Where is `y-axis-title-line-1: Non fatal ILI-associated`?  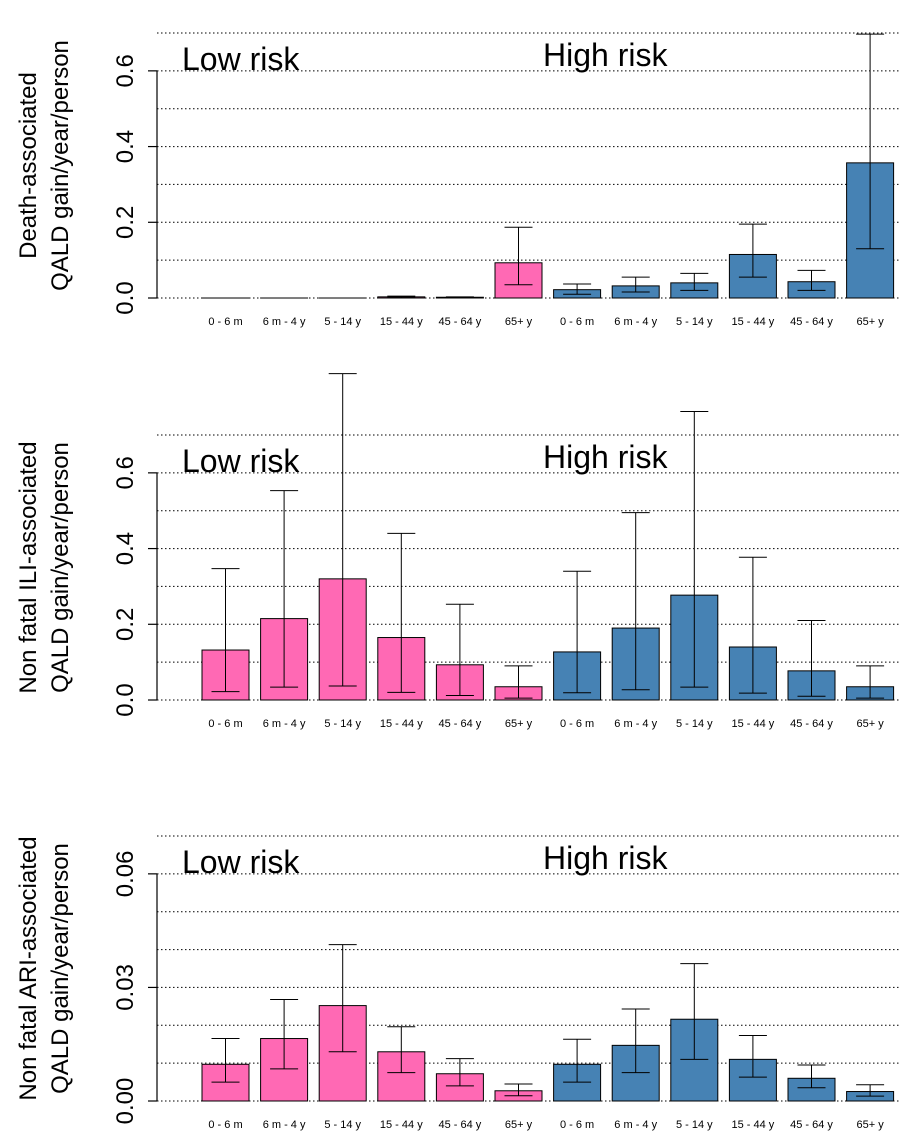
y-axis-title-line-1: Non fatal ILI-associated is located at coordinates (28, 567).